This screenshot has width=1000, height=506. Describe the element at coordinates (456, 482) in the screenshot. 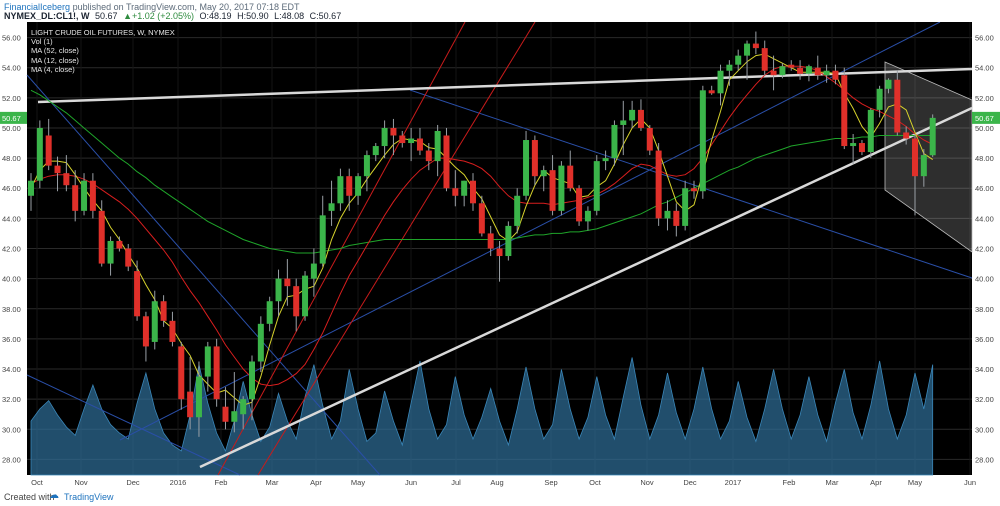

I see `x-tick-label: Jul` at that location.